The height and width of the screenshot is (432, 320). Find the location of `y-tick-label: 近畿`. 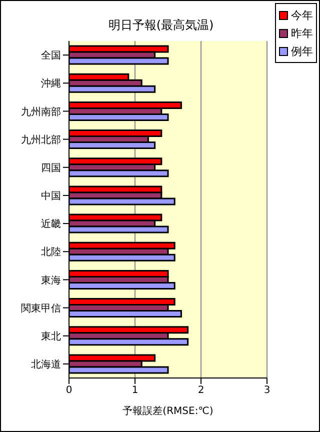

y-tick-label: 近畿 is located at coordinates (51, 224).